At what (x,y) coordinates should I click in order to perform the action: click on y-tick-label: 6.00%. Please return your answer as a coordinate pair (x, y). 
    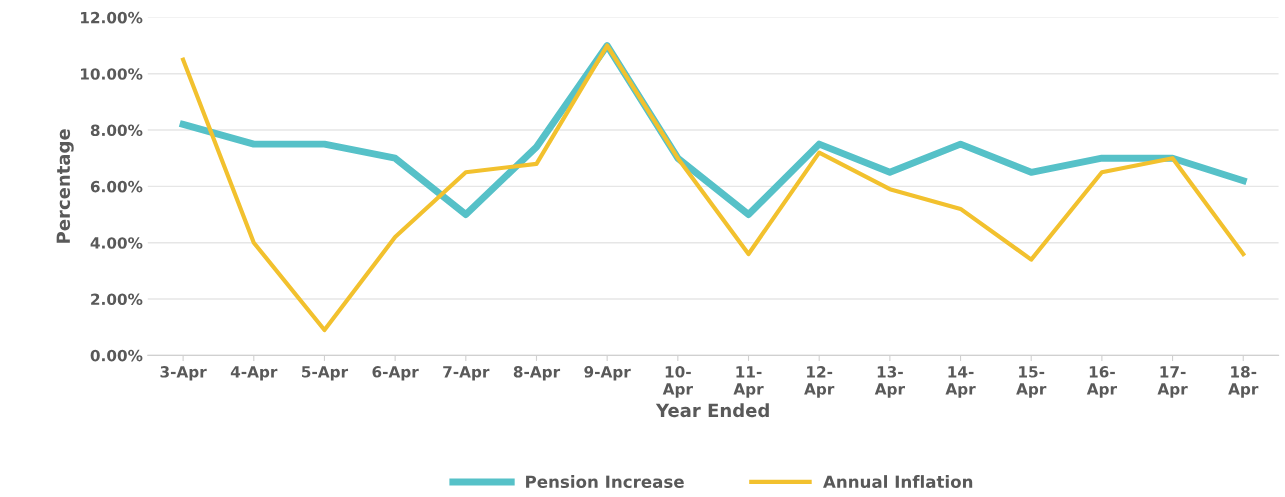
    Looking at the image, I should click on (116, 186).